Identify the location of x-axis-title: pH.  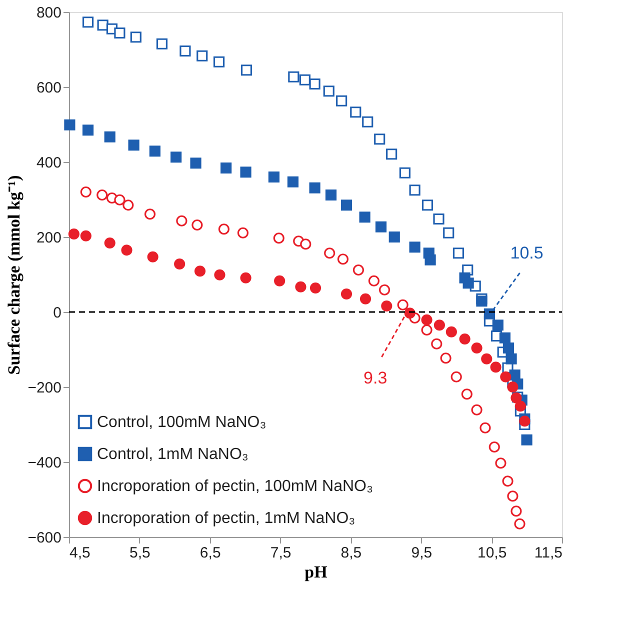
(316, 572).